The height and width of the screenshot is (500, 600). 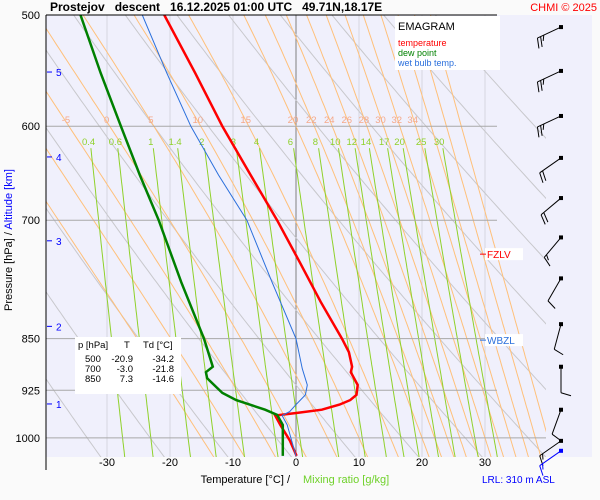 What do you see at coordinates (163, 369) in the screenshot?
I see `table-cell: -21.8` at bounding box center [163, 369].